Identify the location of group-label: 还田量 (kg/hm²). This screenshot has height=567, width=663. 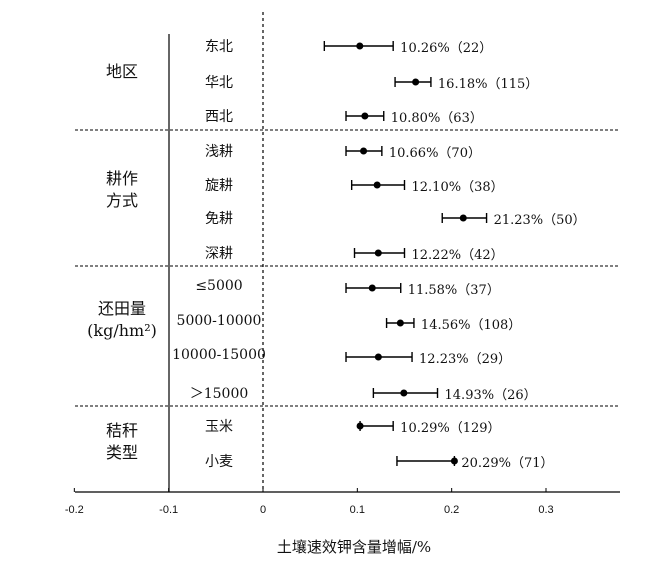
(122, 319).